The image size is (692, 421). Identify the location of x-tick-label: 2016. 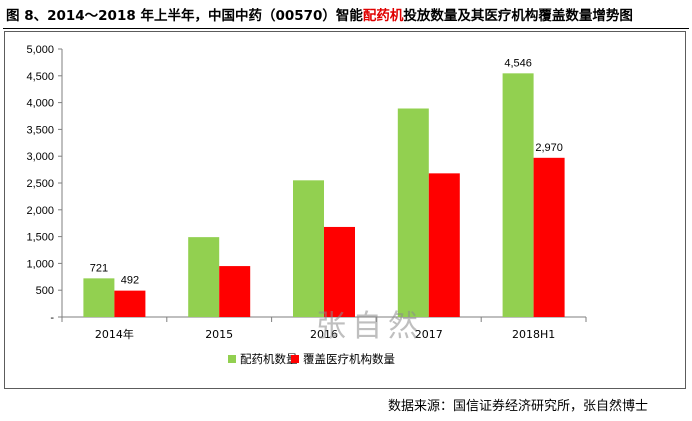
(324, 334).